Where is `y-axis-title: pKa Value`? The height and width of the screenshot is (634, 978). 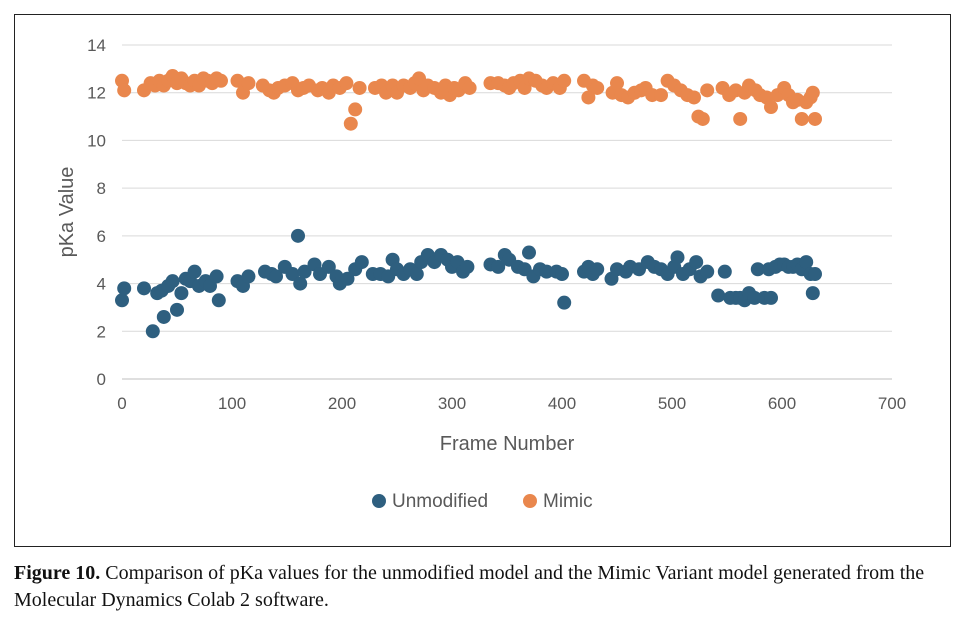
y-axis-title: pKa Value is located at coordinates (67, 212).